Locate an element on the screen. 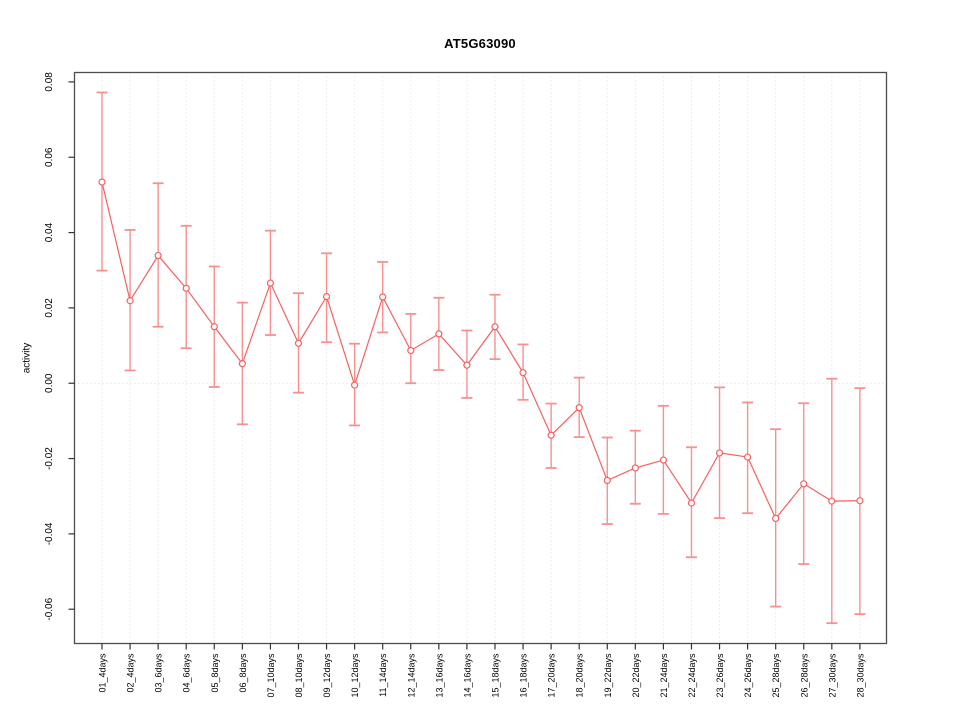 This screenshot has height=720, width=960. x-tick-label: 14_16days is located at coordinates (467, 675).